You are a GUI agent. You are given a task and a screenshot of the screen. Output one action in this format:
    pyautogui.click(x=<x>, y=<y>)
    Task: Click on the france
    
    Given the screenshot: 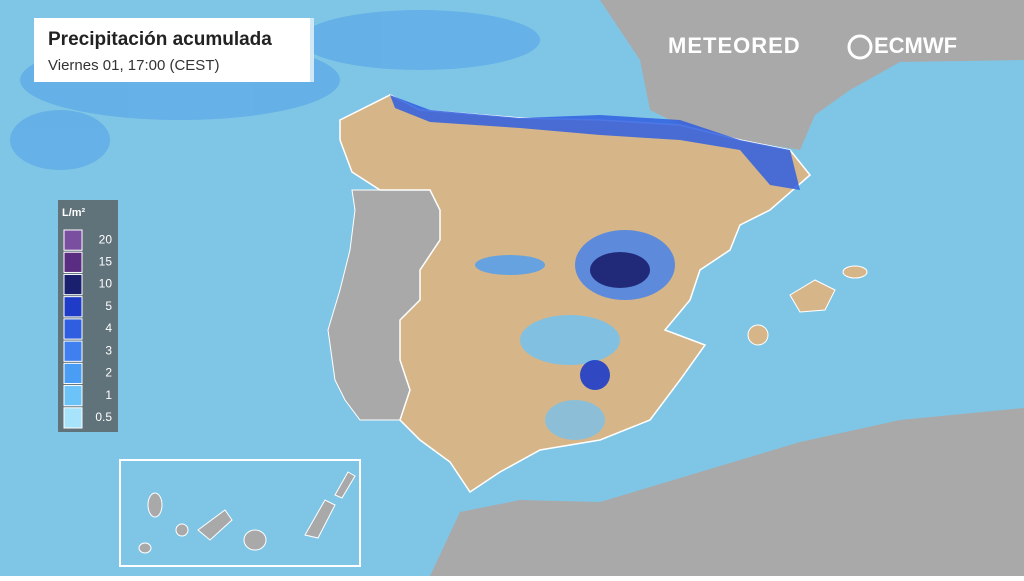 What is the action you would take?
    pyautogui.click(x=777, y=75)
    